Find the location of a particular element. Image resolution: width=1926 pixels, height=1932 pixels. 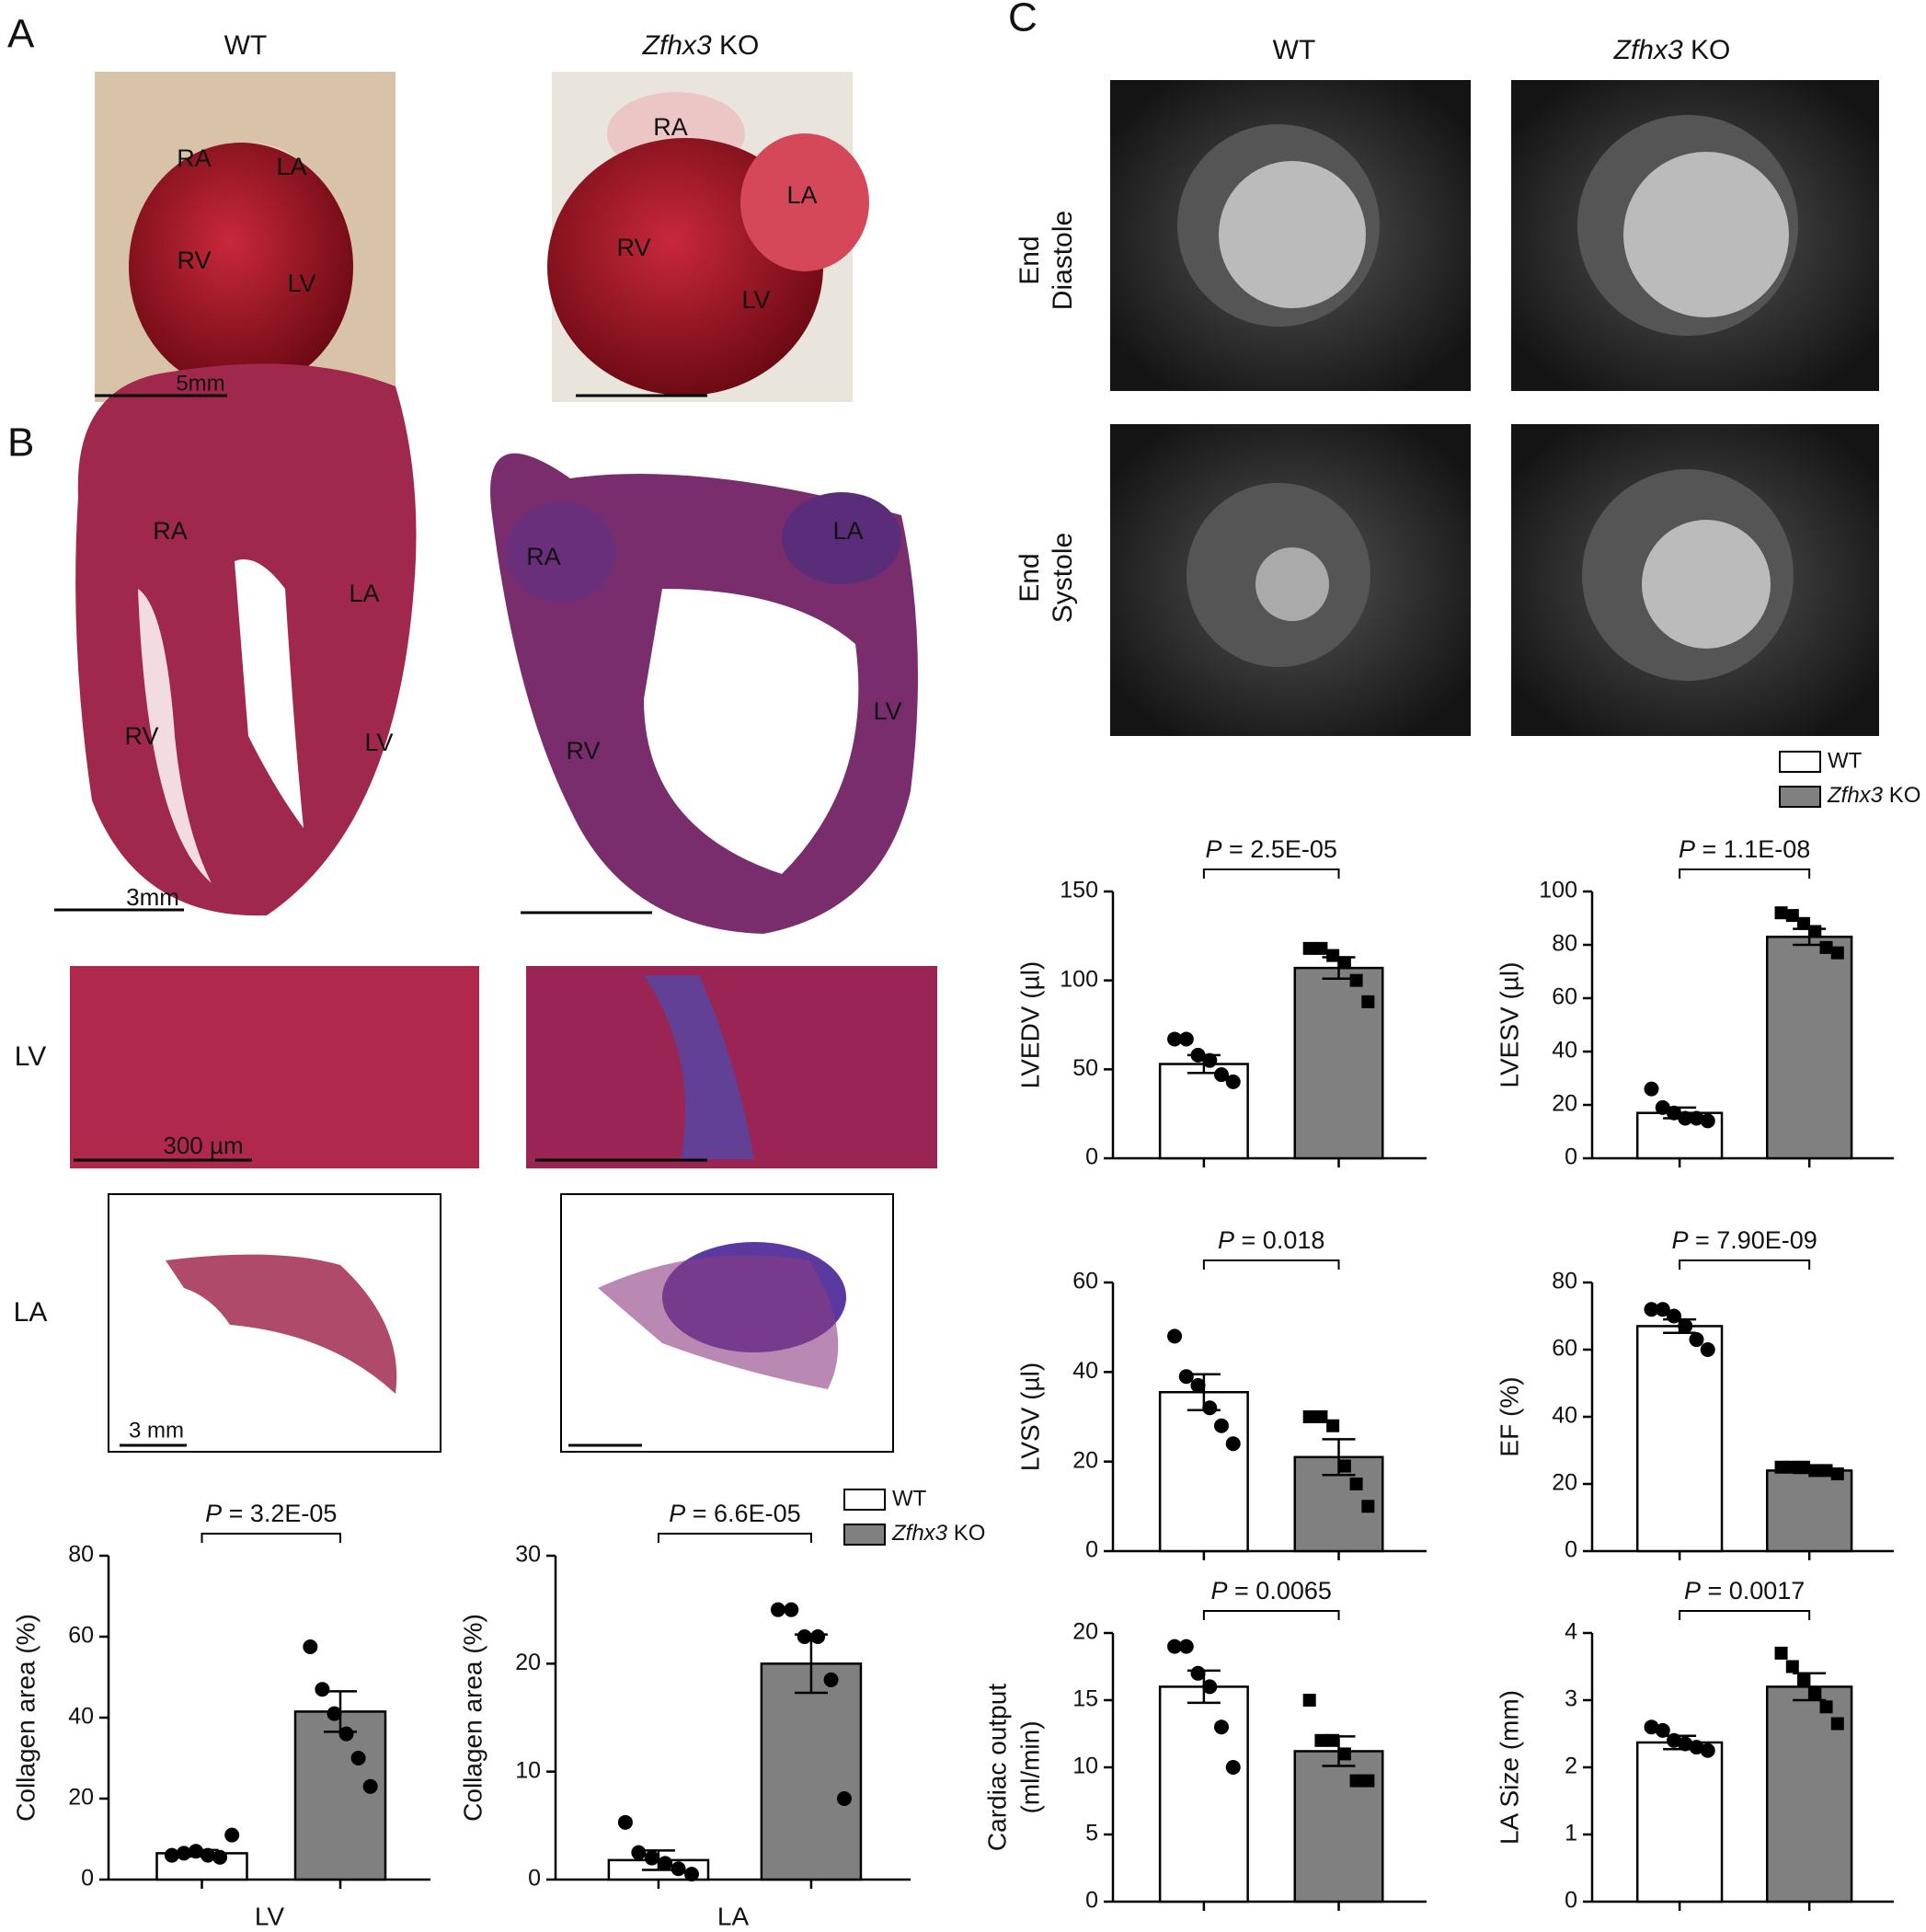

panel-letter: C is located at coordinates (1023, 20).